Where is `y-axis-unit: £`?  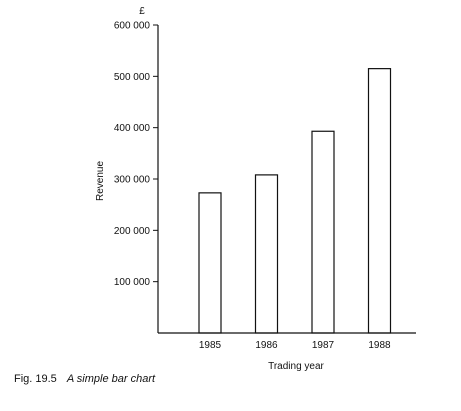 y-axis-unit: £ is located at coordinates (142, 11).